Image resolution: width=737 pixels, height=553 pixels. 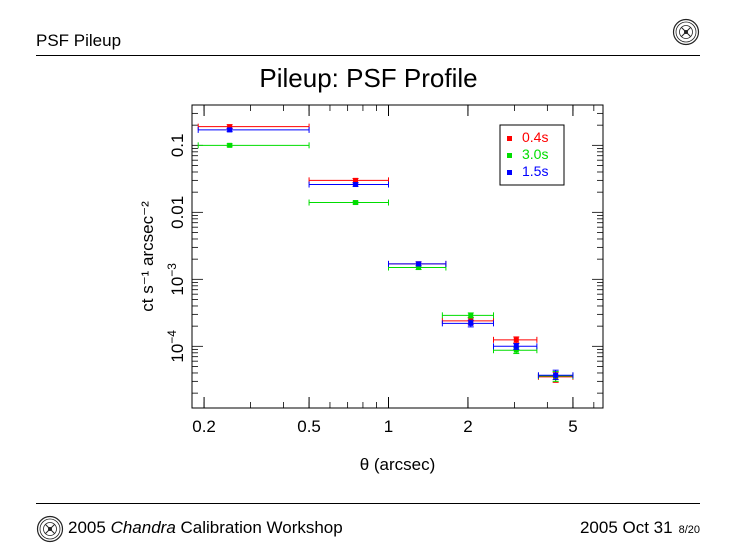 What do you see at coordinates (143, 527) in the screenshot?
I see `footer-workshop-chandra: Chandra` at bounding box center [143, 527].